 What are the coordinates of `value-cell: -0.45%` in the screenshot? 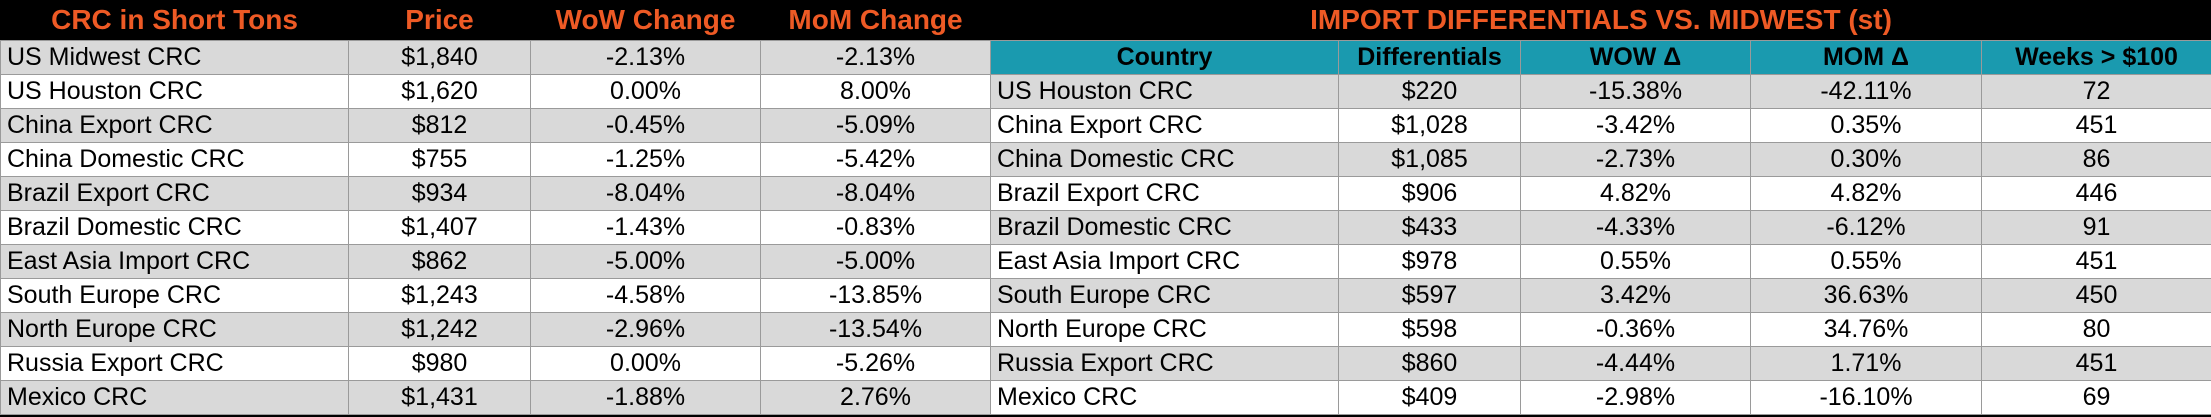 It's located at (645, 125).